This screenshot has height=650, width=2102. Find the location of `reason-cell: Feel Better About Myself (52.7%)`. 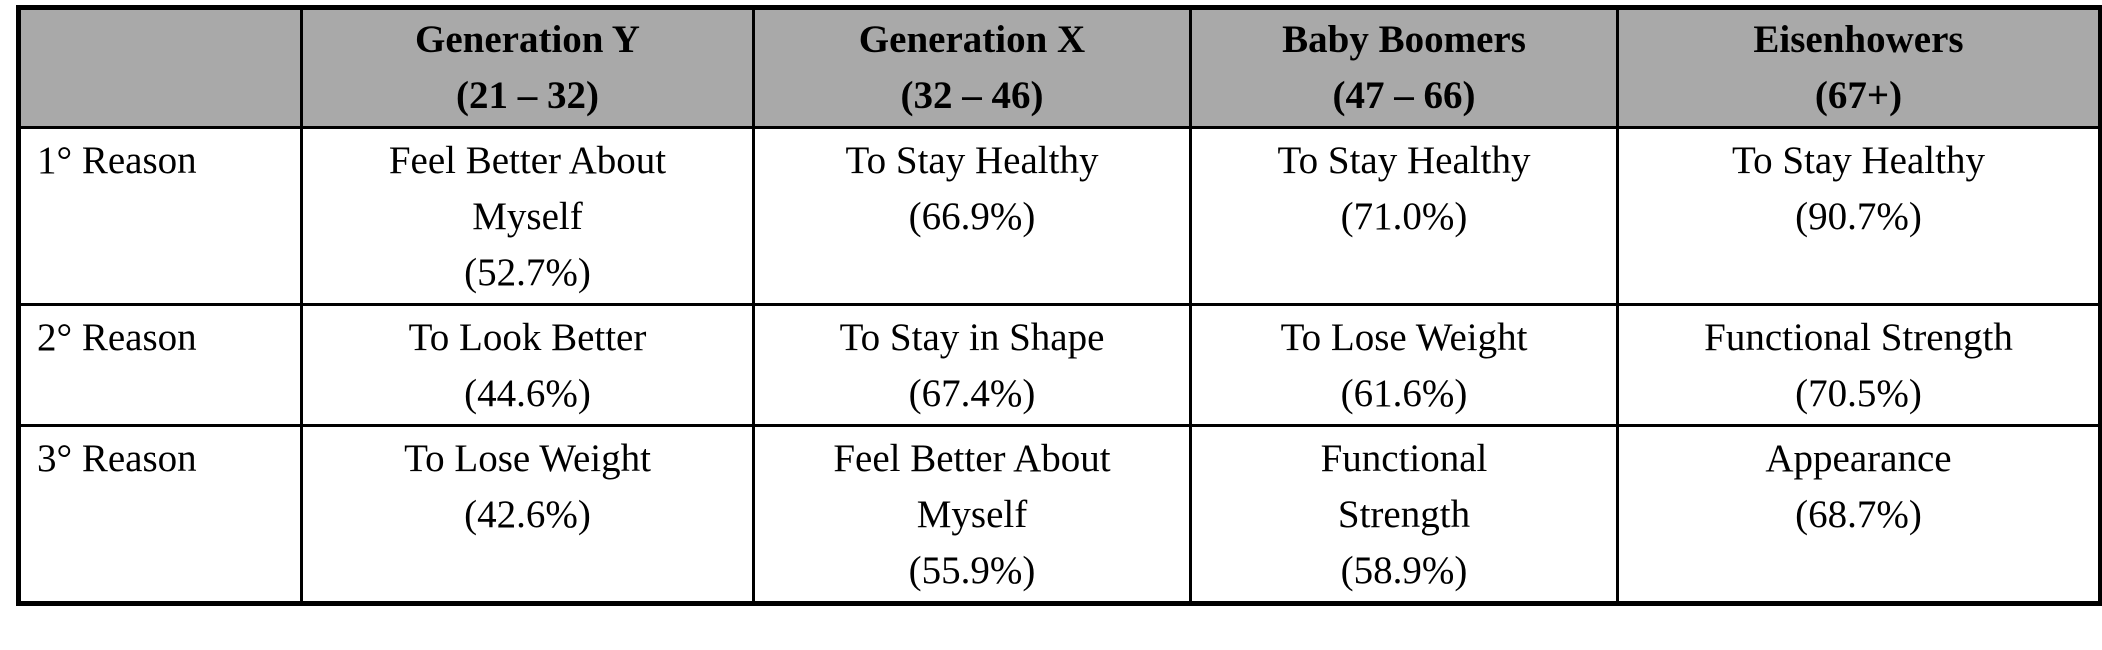

reason-cell: Feel Better About Myself (52.7%) is located at coordinates (527, 216).